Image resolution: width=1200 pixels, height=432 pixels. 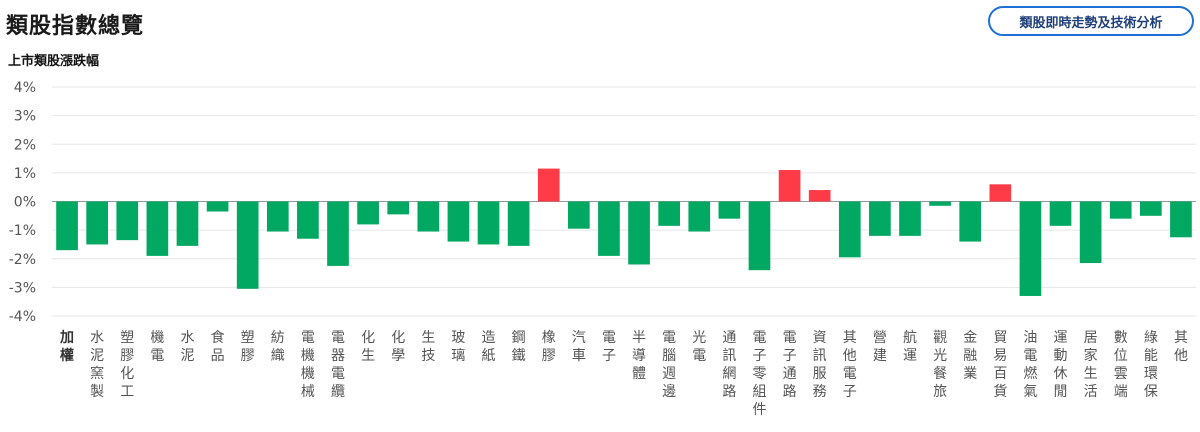 What do you see at coordinates (248, 347) in the screenshot?
I see `category-label: 塑膠` at bounding box center [248, 347].